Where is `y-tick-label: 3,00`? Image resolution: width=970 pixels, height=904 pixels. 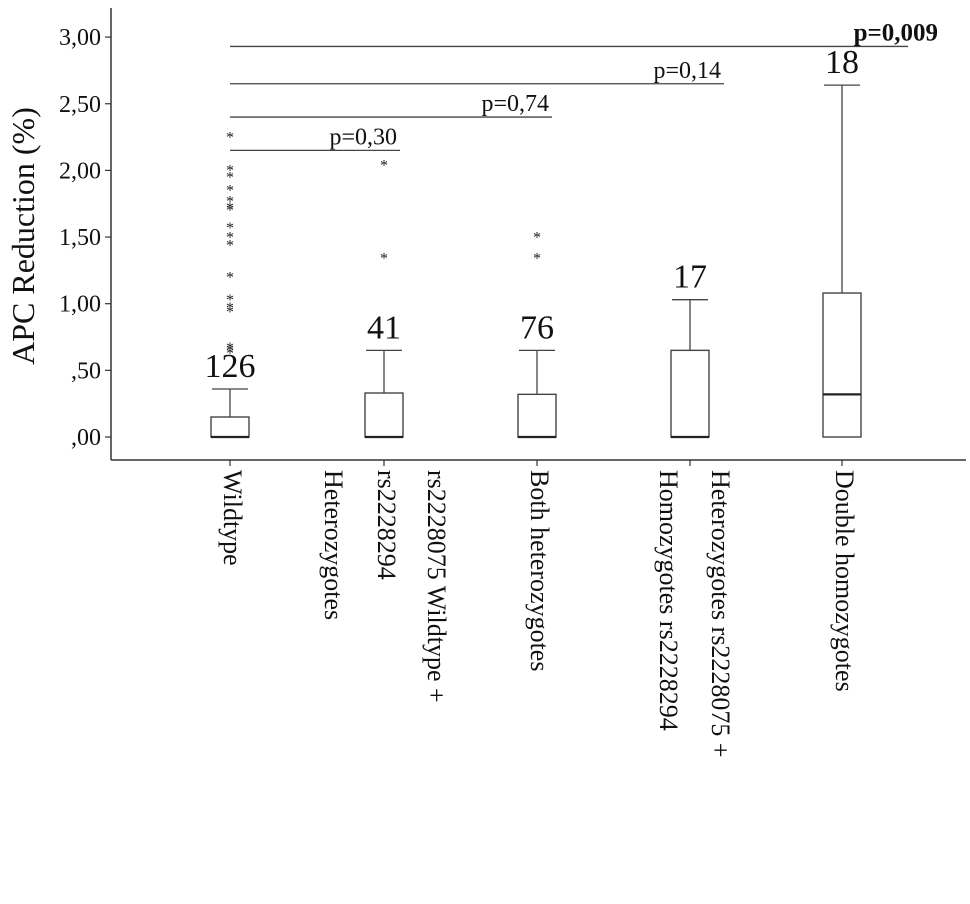 y-tick-label: 3,00 is located at coordinates (80, 38).